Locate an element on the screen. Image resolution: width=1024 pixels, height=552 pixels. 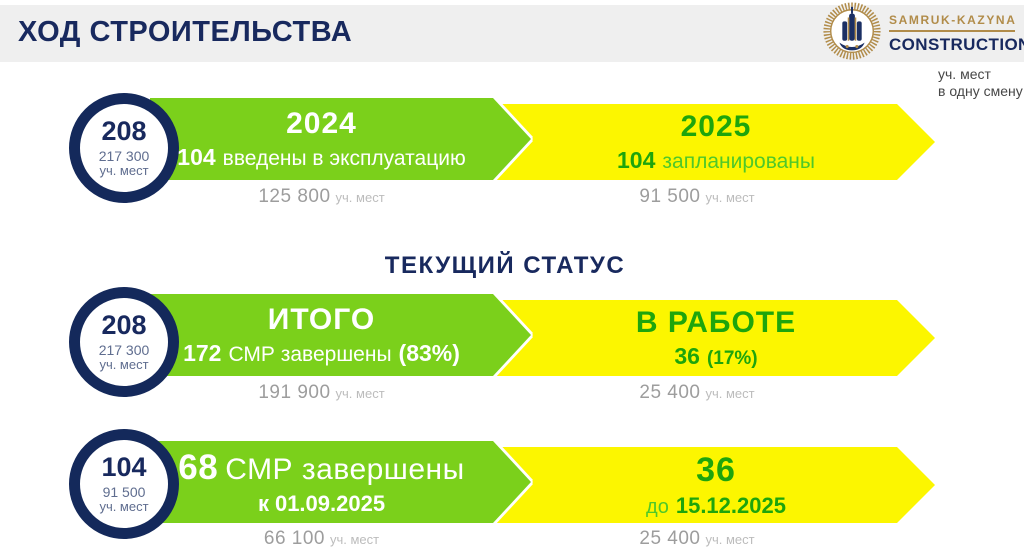
yellow-deadline-row3: до 15.12.2025 is located at coordinates (716, 506).